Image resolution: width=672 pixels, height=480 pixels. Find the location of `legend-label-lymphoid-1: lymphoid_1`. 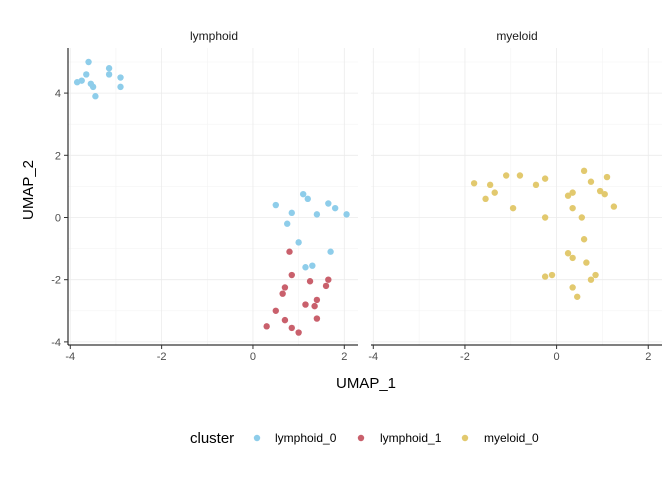

legend-label-lymphoid-1: lymphoid_1 is located at coordinates (411, 438).